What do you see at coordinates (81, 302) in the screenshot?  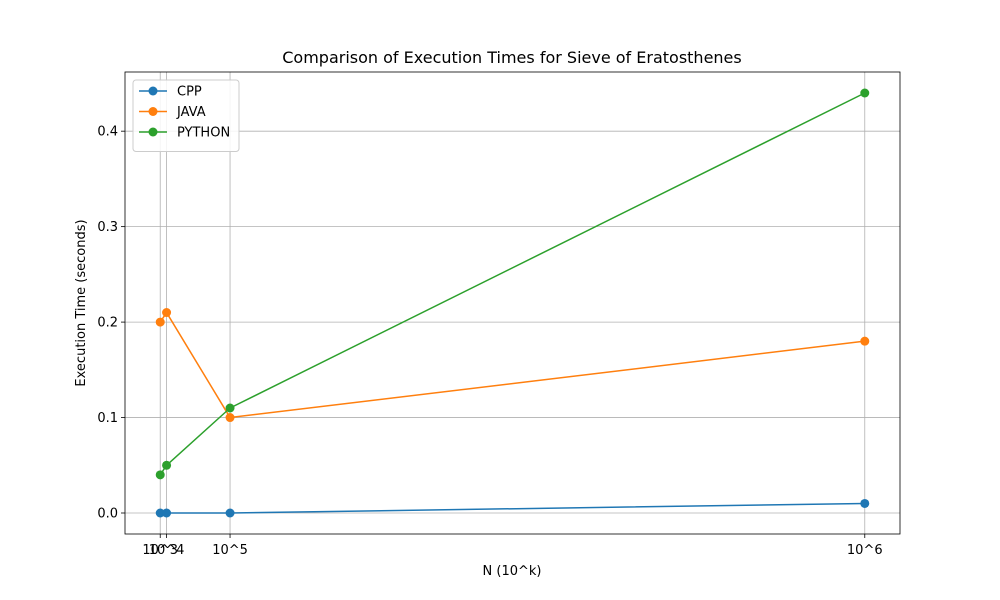 I see `y-axis-label: Execution Time (seconds)` at bounding box center [81, 302].